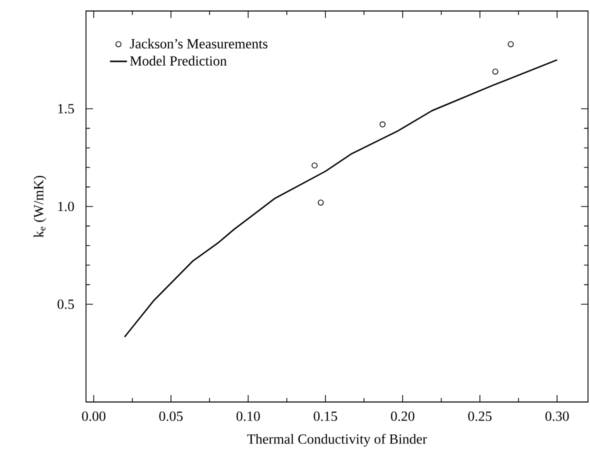 Image resolution: width=590 pixels, height=462 pixels. Describe the element at coordinates (178, 61) in the screenshot. I see `legend-label: Model Prediction` at that location.